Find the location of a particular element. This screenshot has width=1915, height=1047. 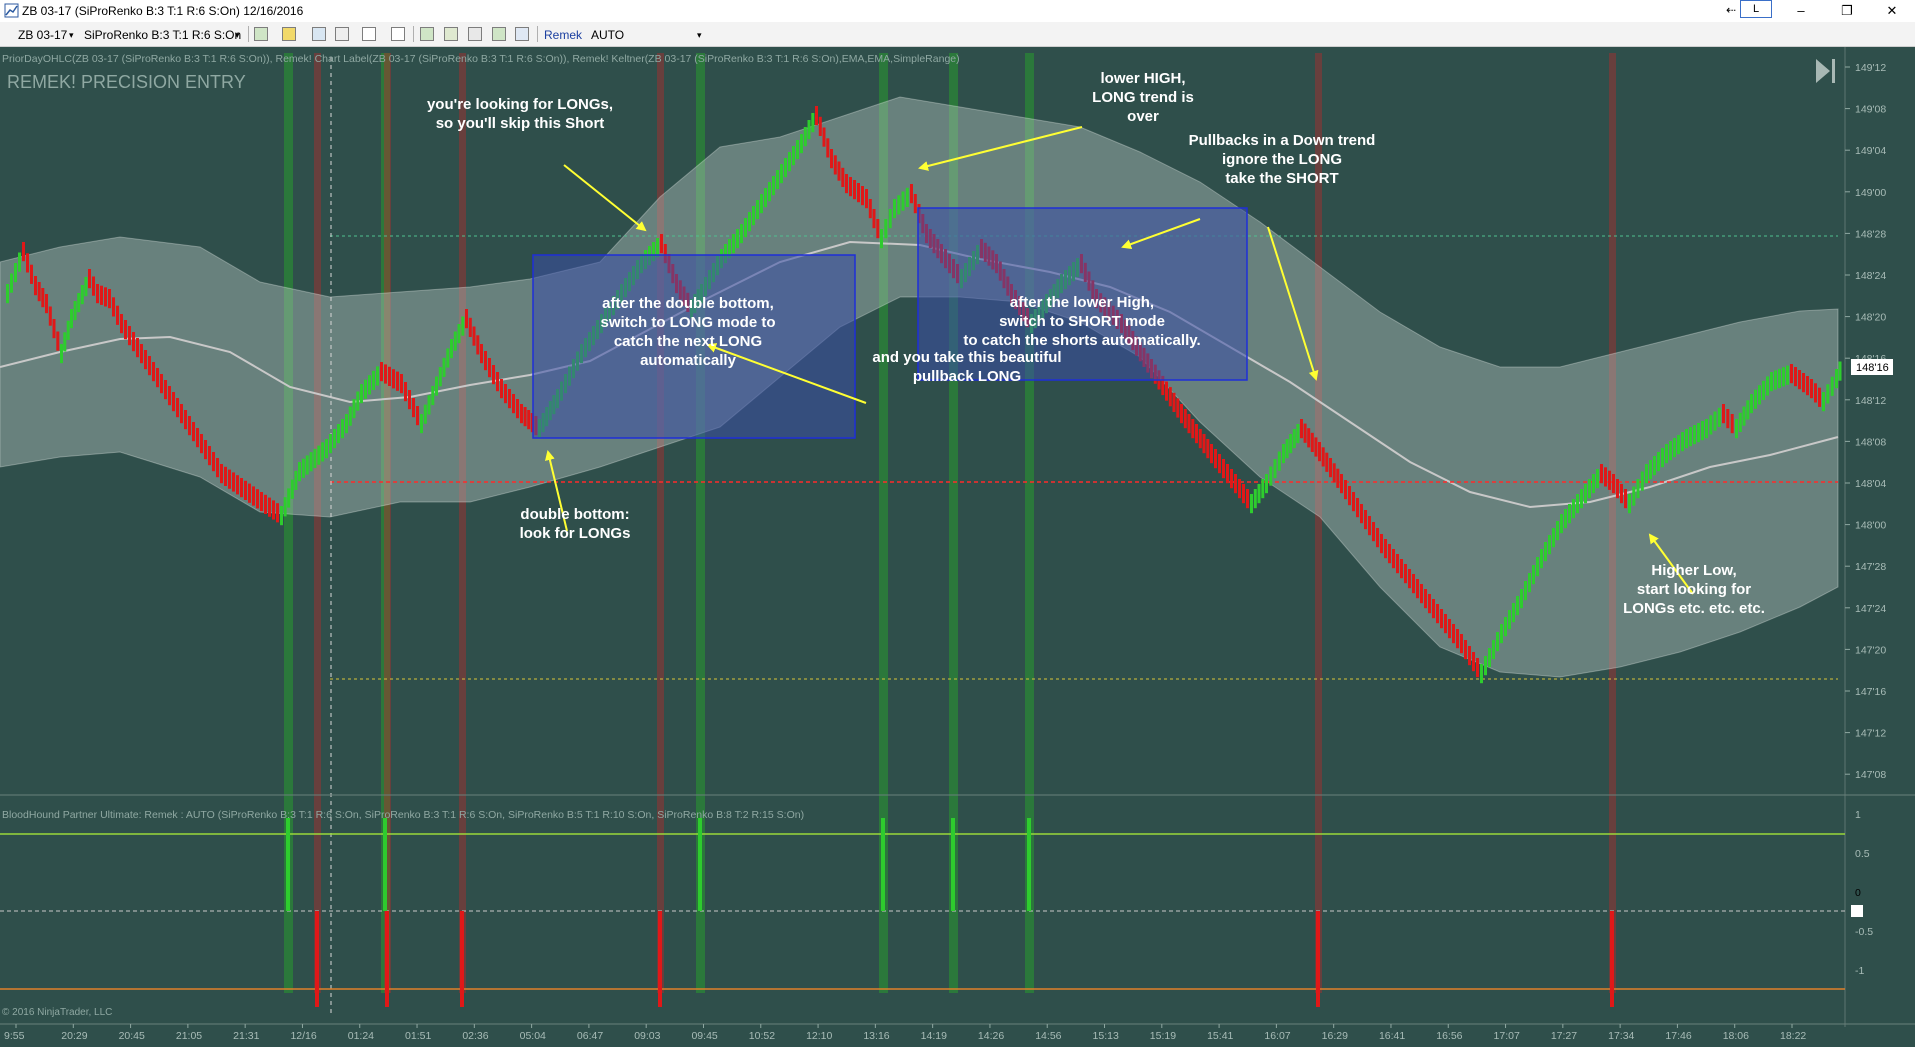

chart-app-icon is located at coordinates (11, 10).